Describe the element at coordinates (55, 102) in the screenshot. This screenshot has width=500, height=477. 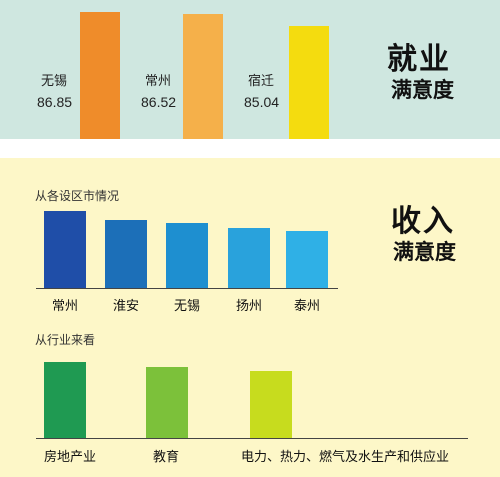
I see `employment-value-label: 86.85` at that location.